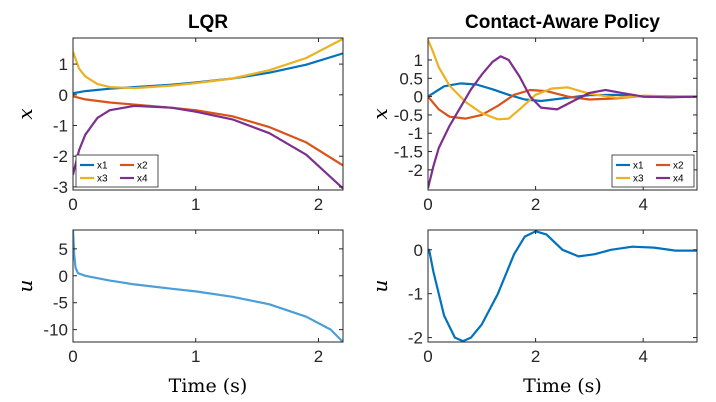 The width and height of the screenshot is (716, 402). What do you see at coordinates (208, 22) in the screenshot?
I see `chart-title: LQR` at bounding box center [208, 22].